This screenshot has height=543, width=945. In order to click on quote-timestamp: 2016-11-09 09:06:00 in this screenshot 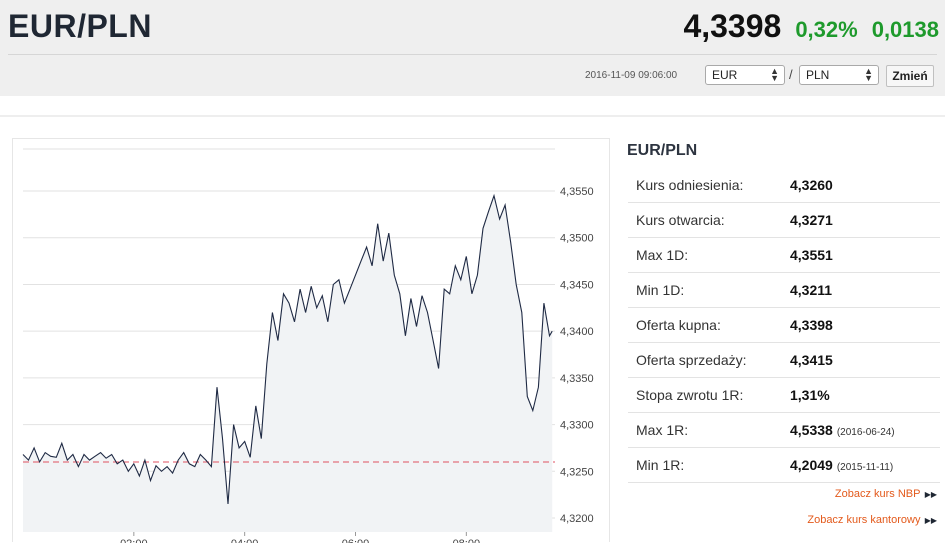, I will do `click(631, 75)`.